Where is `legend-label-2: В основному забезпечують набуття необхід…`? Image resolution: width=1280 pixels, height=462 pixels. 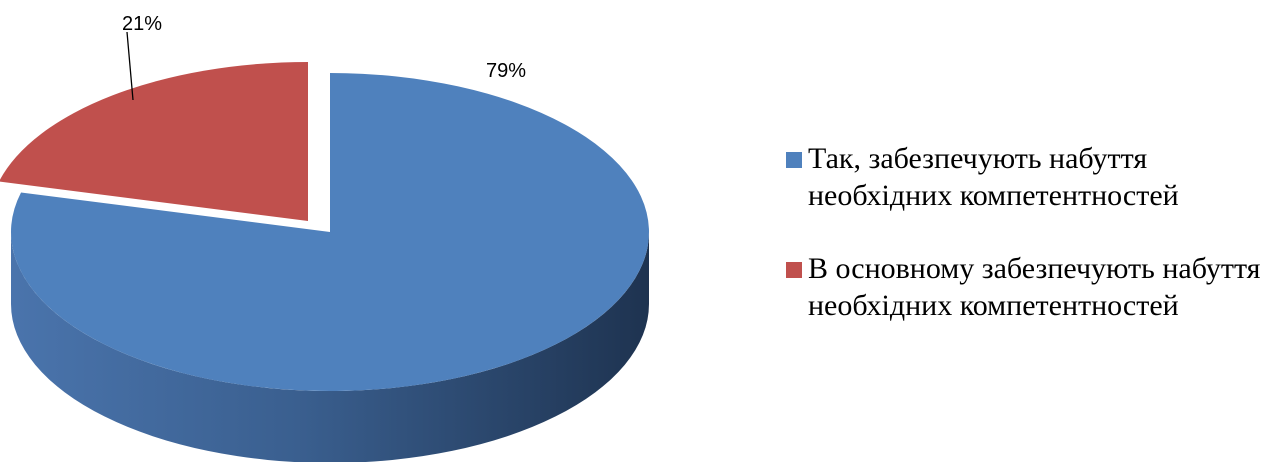
legend-label-2: В основному забезпечують набуття необхід… is located at coordinates (1034, 287).